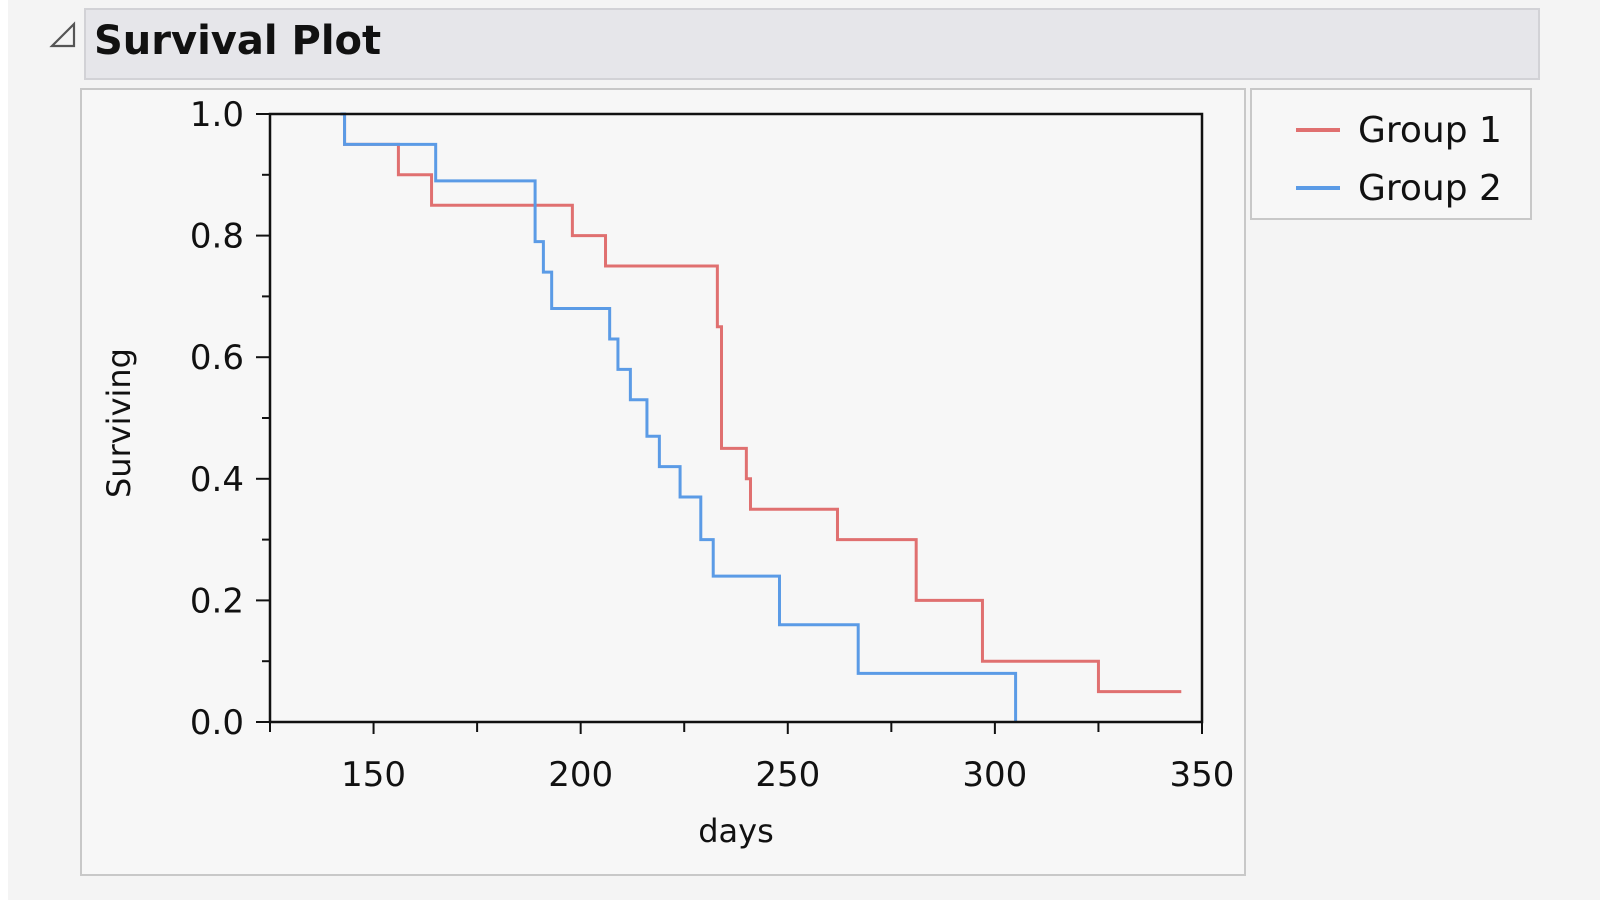 This screenshot has height=900, width=1600. Describe the element at coordinates (994, 775) in the screenshot. I see `x-tick-label: 300` at that location.